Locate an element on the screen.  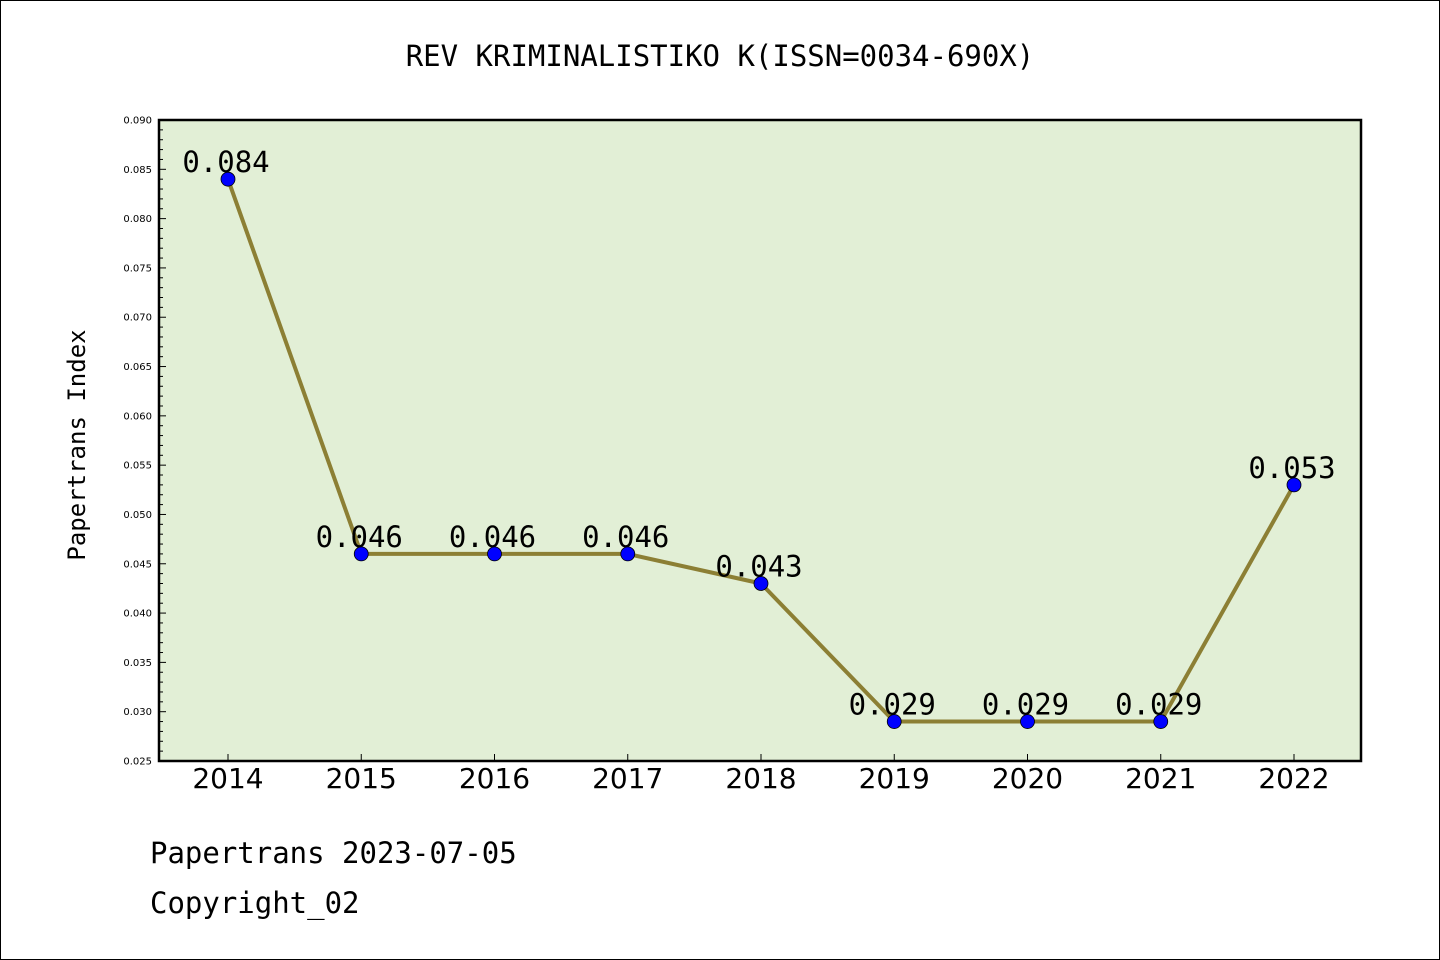
y-tick-label: 0.025 is located at coordinates (137, 762).